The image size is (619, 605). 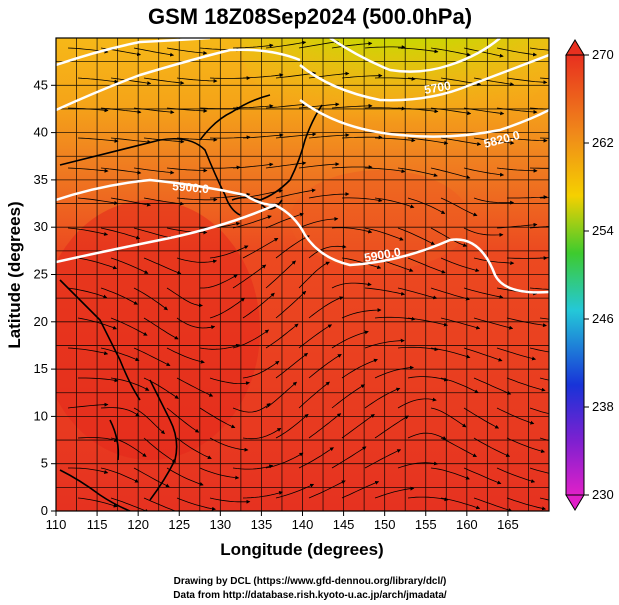 I want to click on x-tick-label: 130, so click(x=220, y=524).